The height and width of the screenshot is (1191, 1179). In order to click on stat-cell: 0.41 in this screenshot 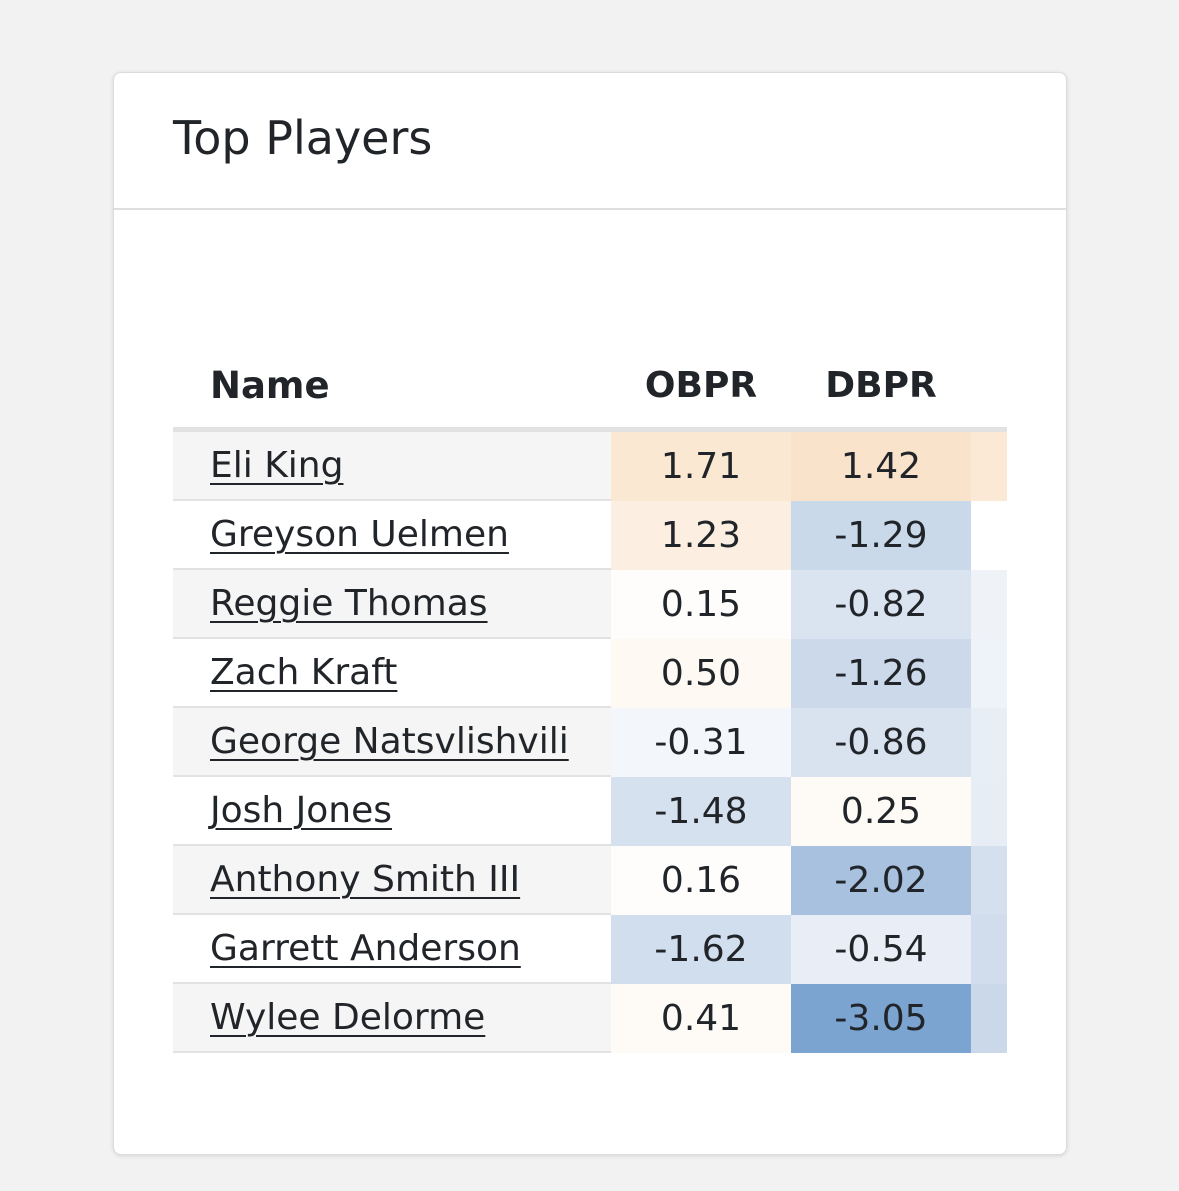, I will do `click(701, 1018)`.